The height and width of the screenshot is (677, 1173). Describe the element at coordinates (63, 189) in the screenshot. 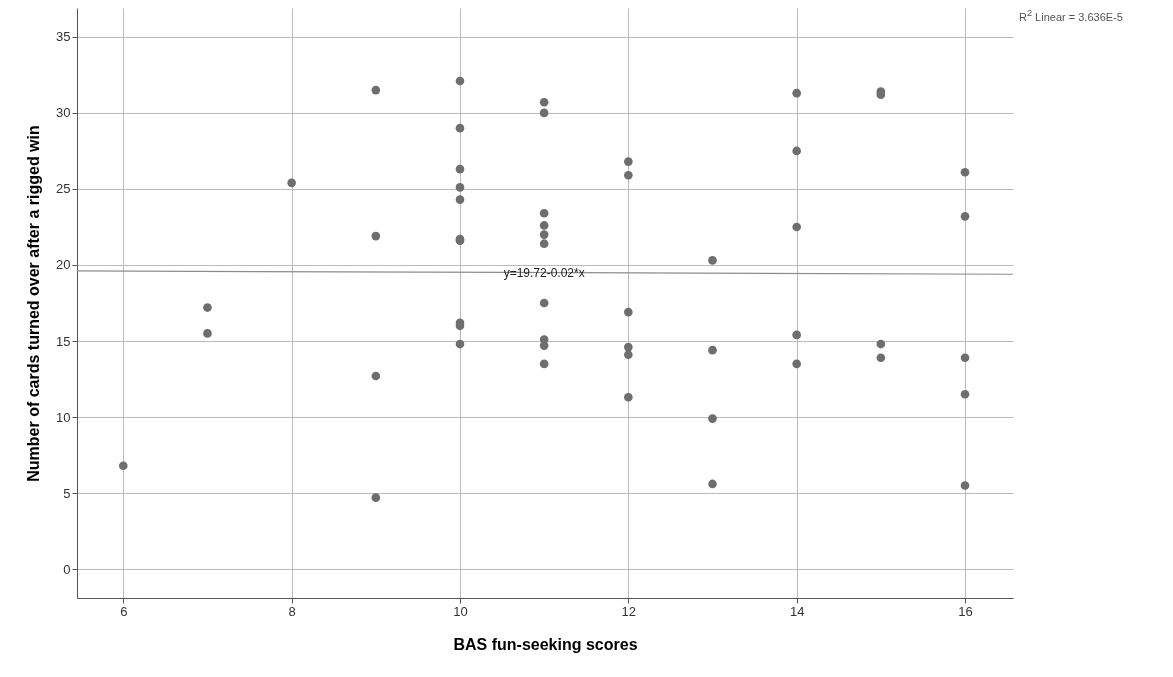

I see `y-tick-label: 25` at that location.